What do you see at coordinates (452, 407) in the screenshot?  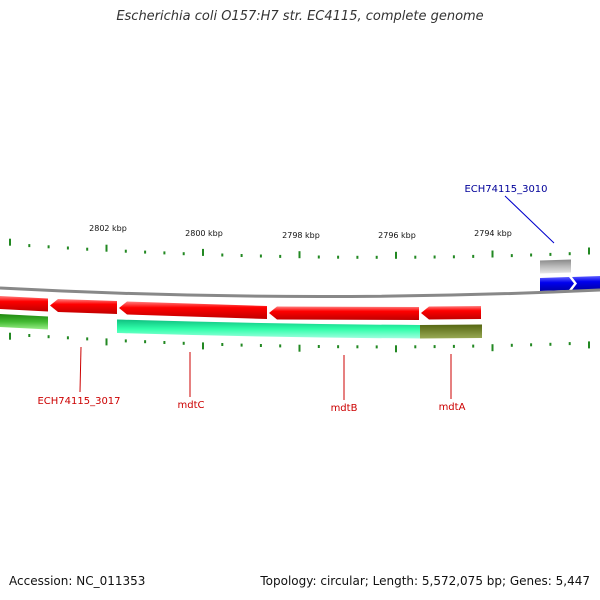 I see `gene-label-mdta: mdtA` at bounding box center [452, 407].